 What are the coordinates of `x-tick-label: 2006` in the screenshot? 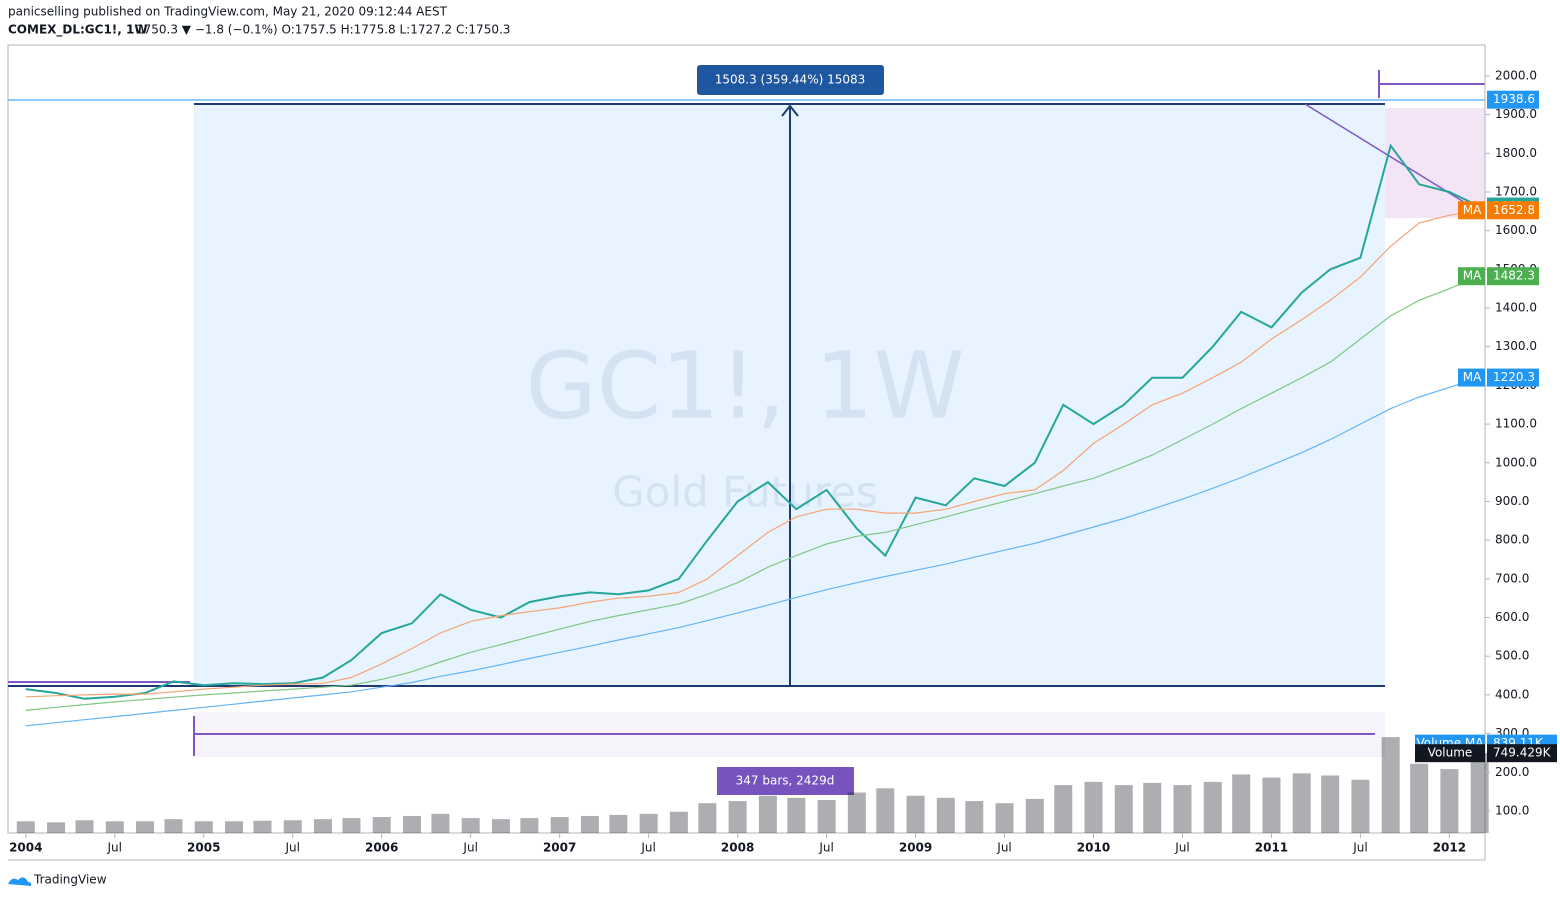 It's located at (381, 848).